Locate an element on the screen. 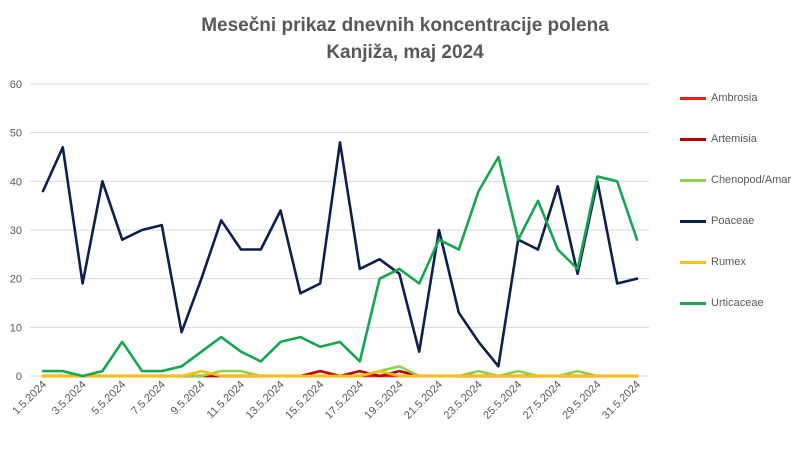 The width and height of the screenshot is (810, 463). x-tick-label: 29.5.2024 is located at coordinates (581, 400).